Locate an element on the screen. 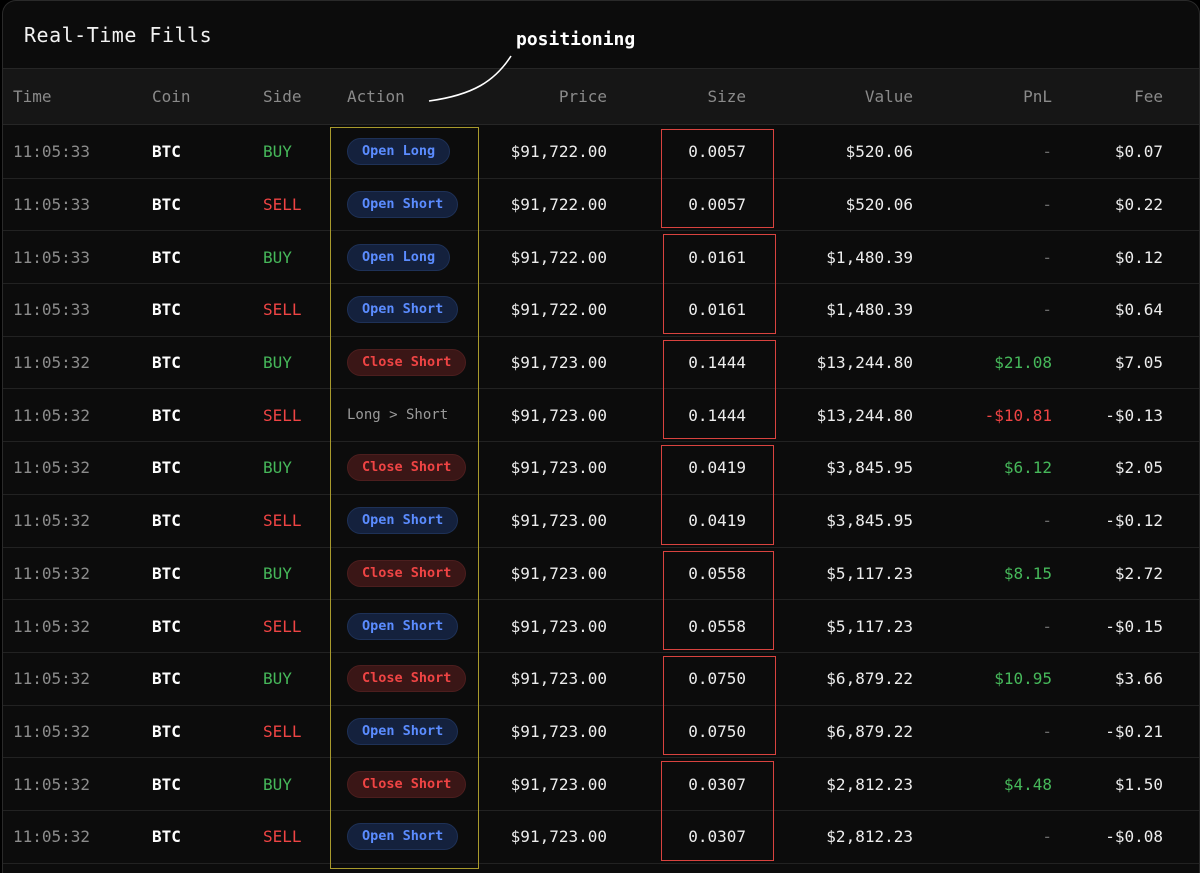 The height and width of the screenshot is (873, 1200). fill-size: 0.0558 is located at coordinates (717, 573).